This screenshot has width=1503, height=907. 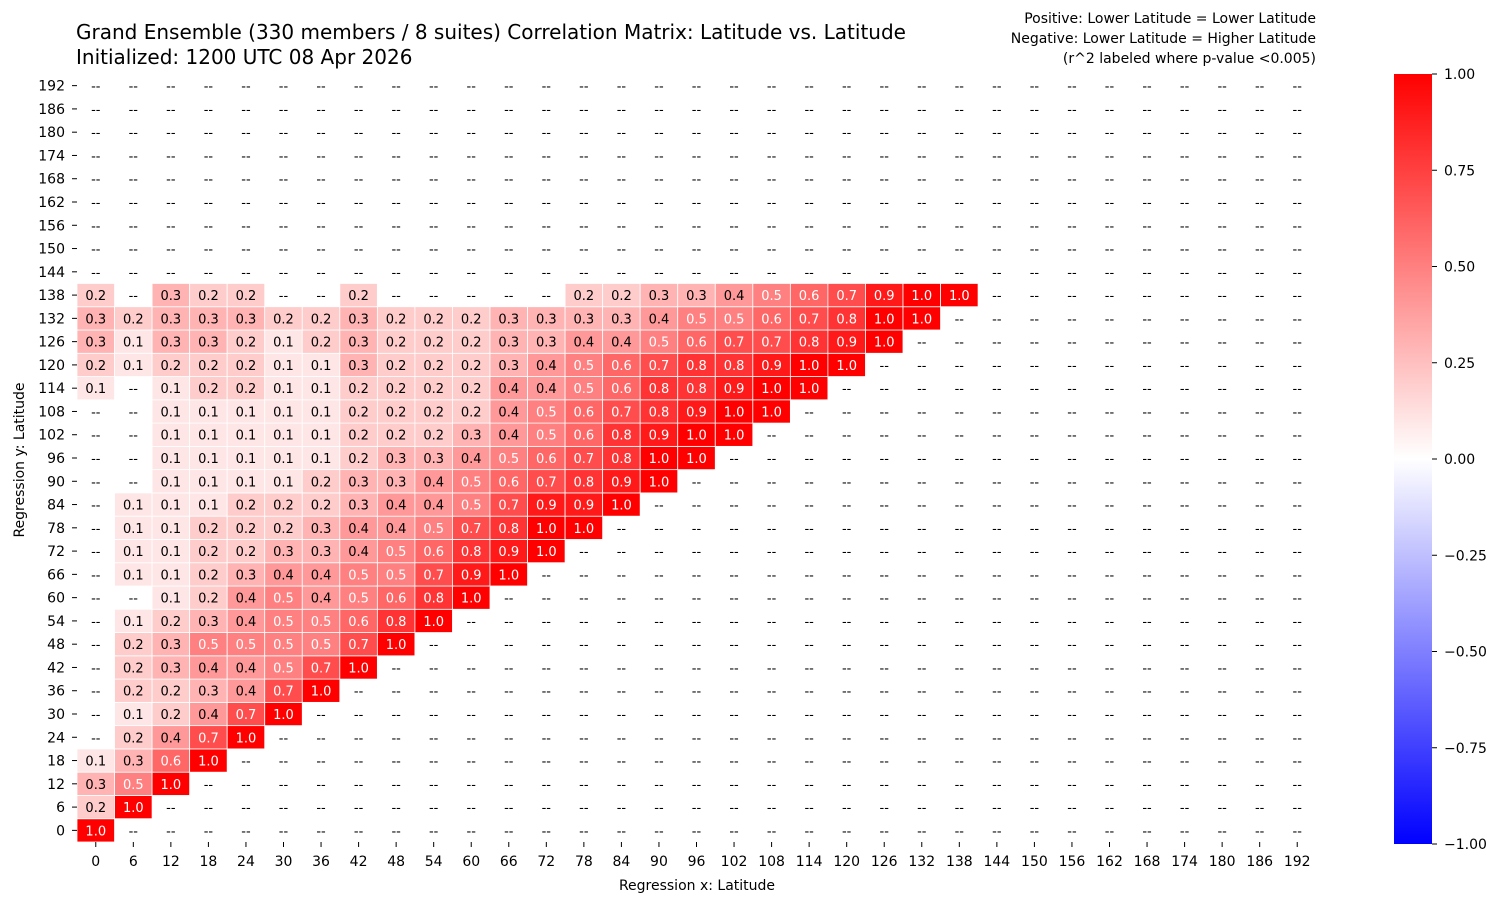 I want to click on cell-value-label: 0.3, so click(x=659, y=296).